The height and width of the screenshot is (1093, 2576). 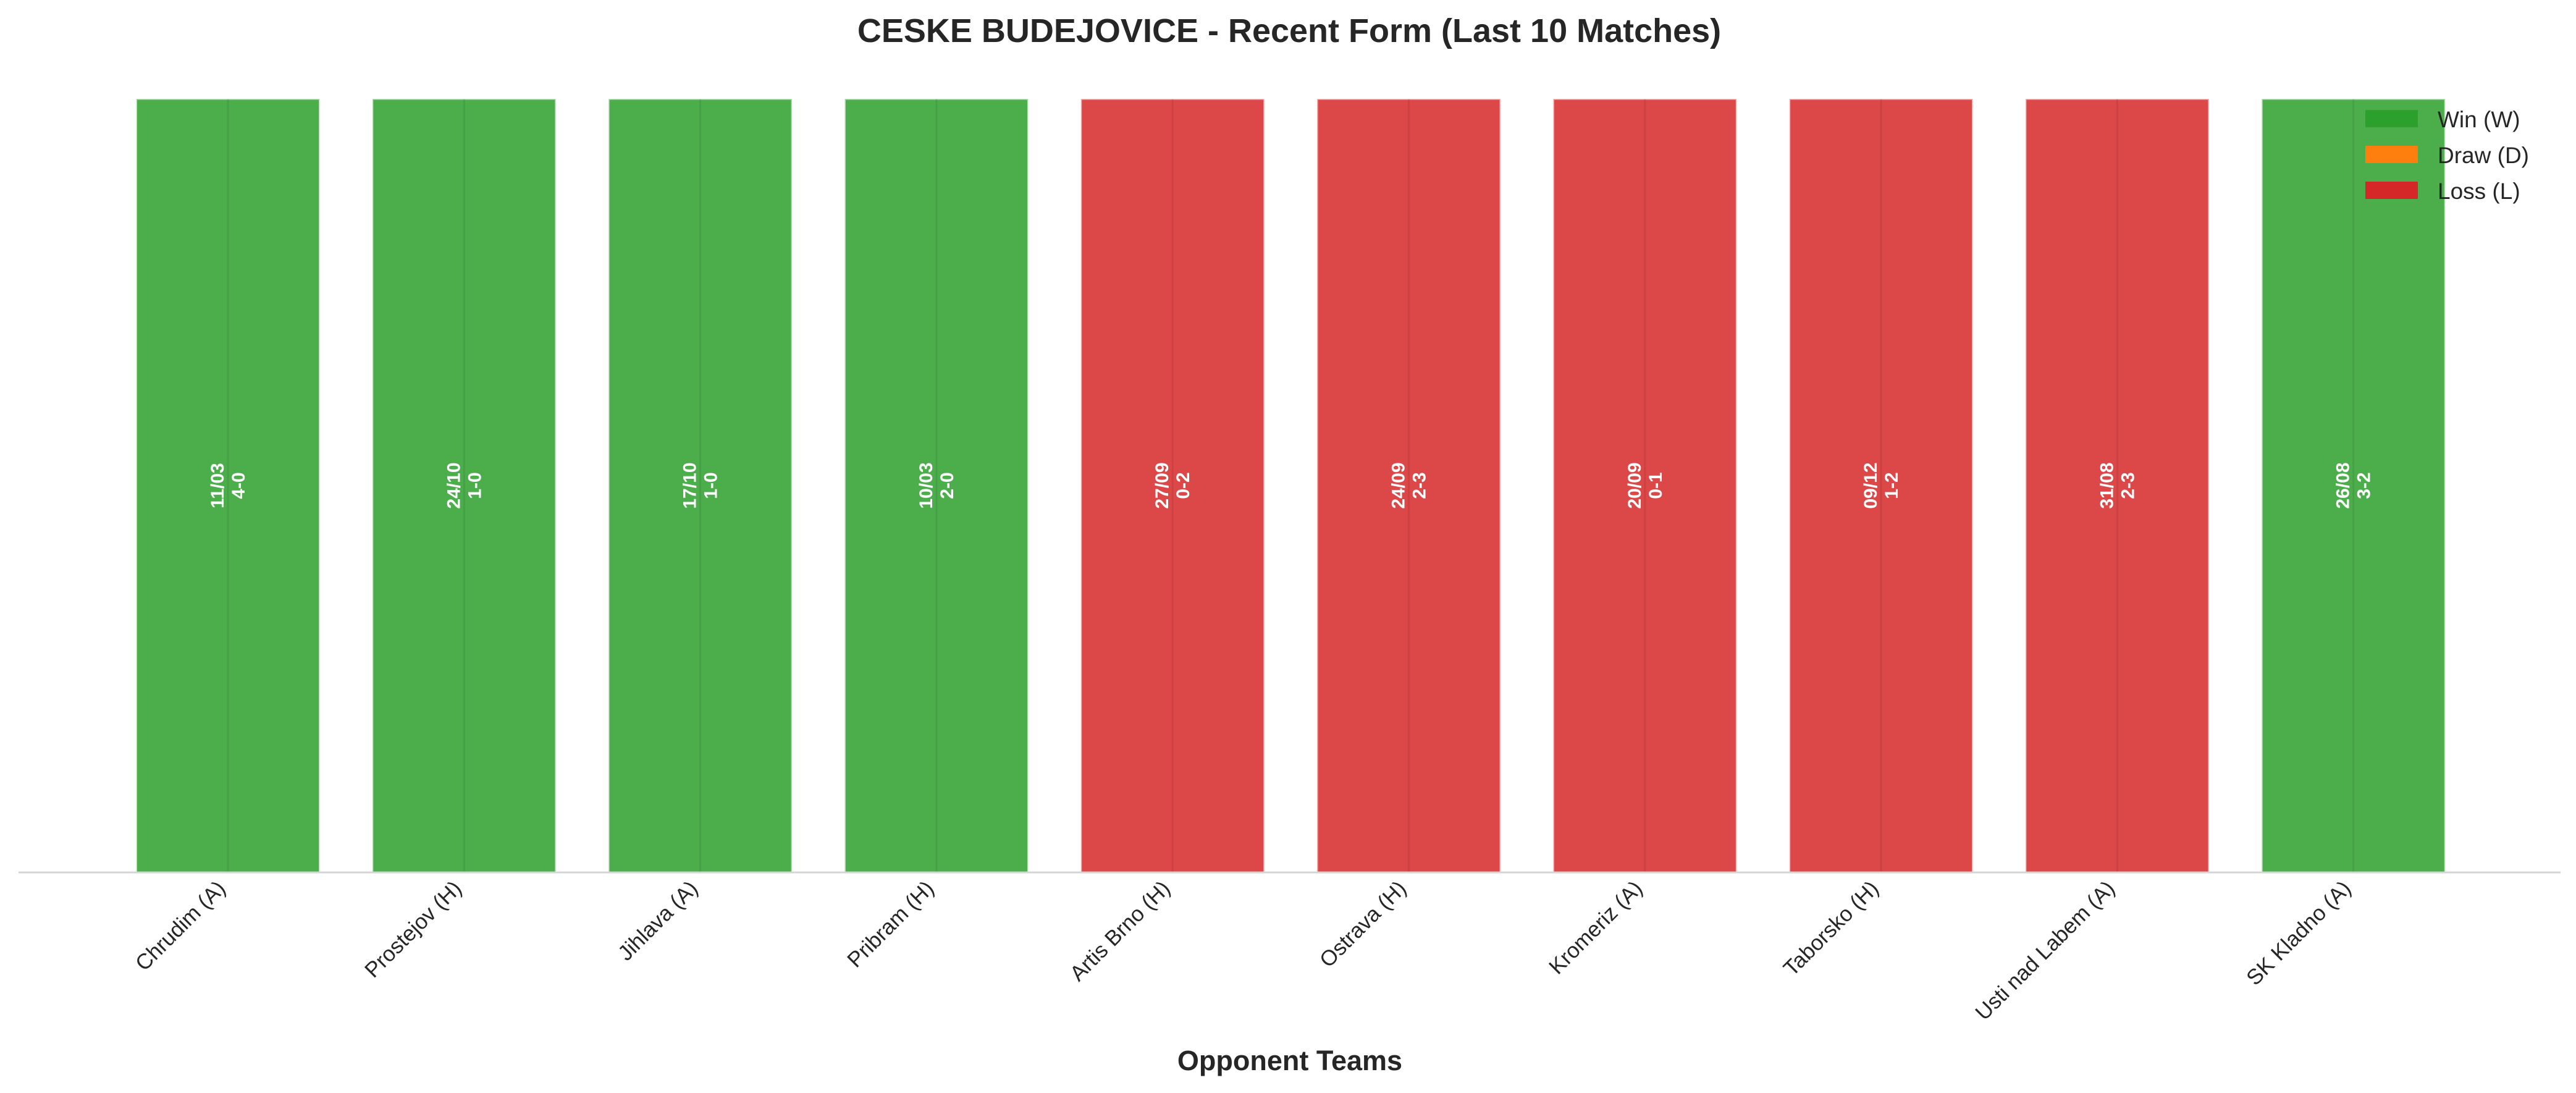 I want to click on x-tick-label-2: Prostejov (H), so click(x=413, y=929).